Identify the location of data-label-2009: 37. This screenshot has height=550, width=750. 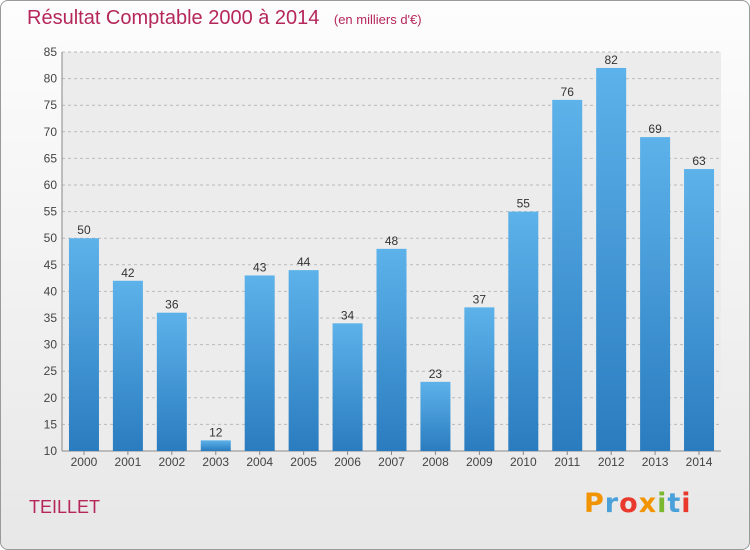
(480, 299).